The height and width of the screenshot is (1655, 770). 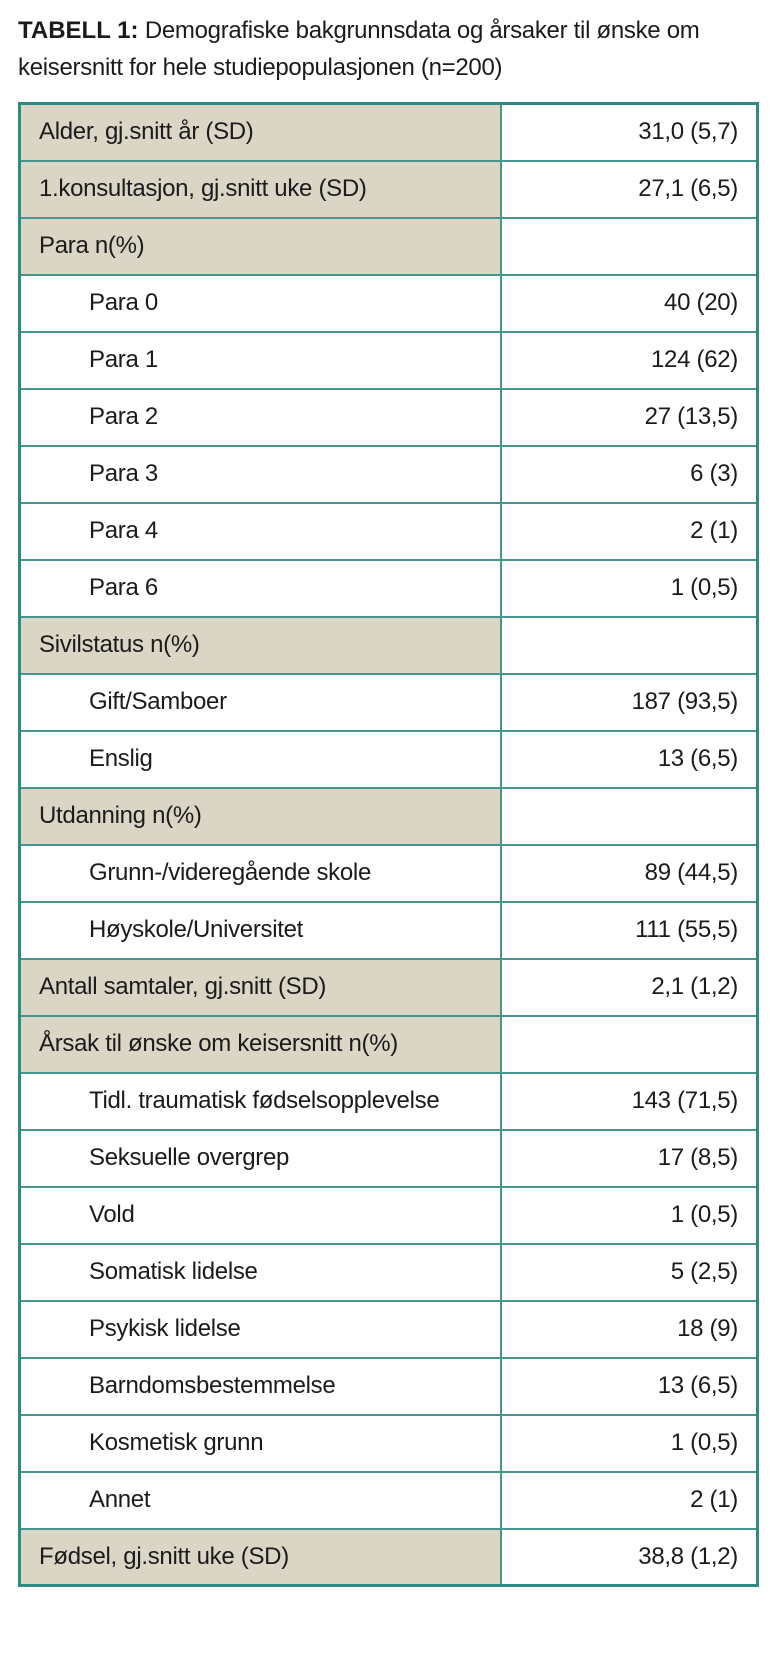 What do you see at coordinates (629, 873) in the screenshot?
I see `row-value: 89 (44,5)` at bounding box center [629, 873].